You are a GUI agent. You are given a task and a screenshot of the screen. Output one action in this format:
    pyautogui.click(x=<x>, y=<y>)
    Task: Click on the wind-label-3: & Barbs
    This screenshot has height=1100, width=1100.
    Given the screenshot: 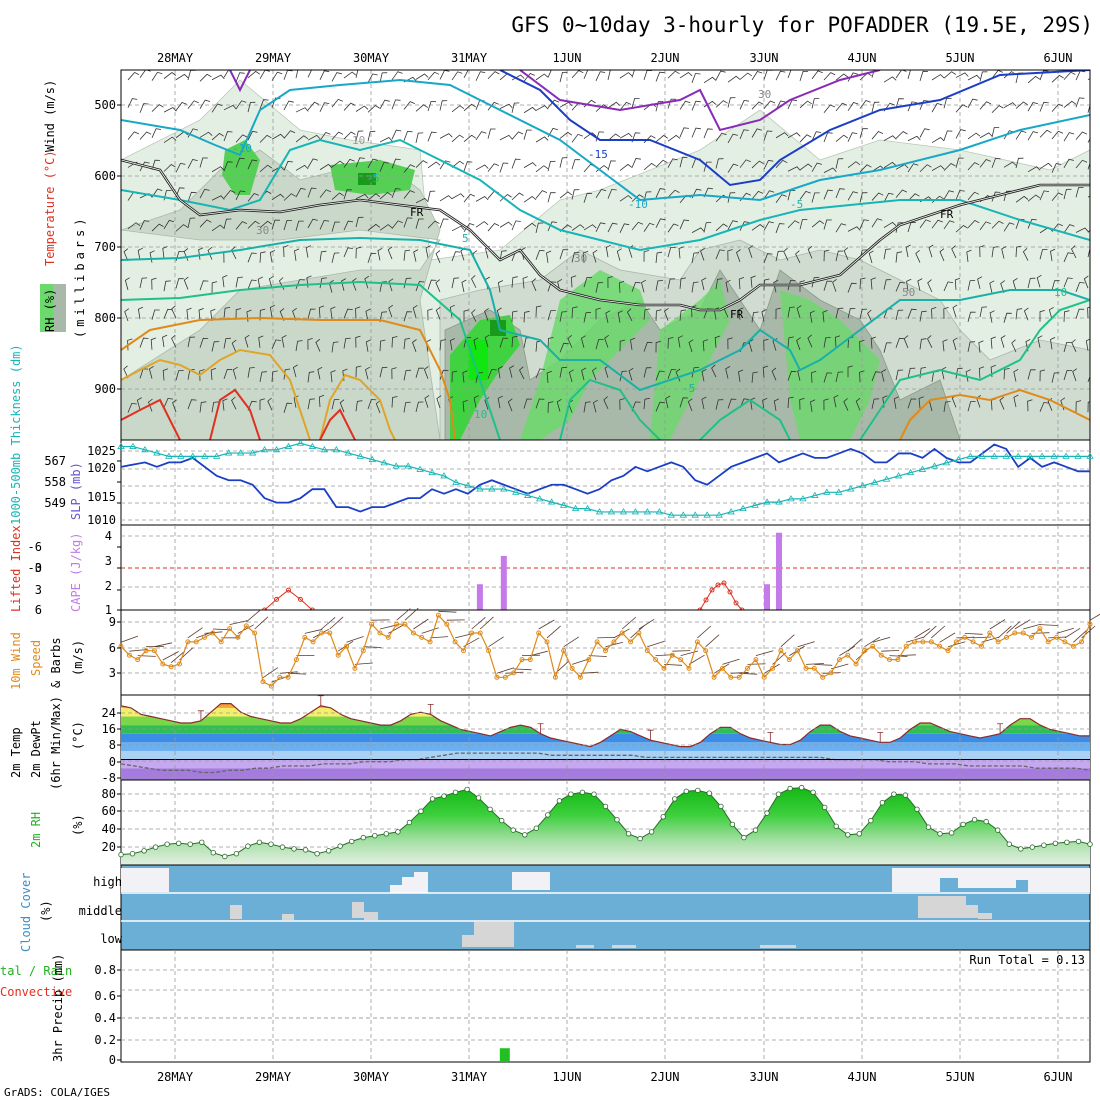 What is the action you would take?
    pyautogui.click(x=56, y=662)
    